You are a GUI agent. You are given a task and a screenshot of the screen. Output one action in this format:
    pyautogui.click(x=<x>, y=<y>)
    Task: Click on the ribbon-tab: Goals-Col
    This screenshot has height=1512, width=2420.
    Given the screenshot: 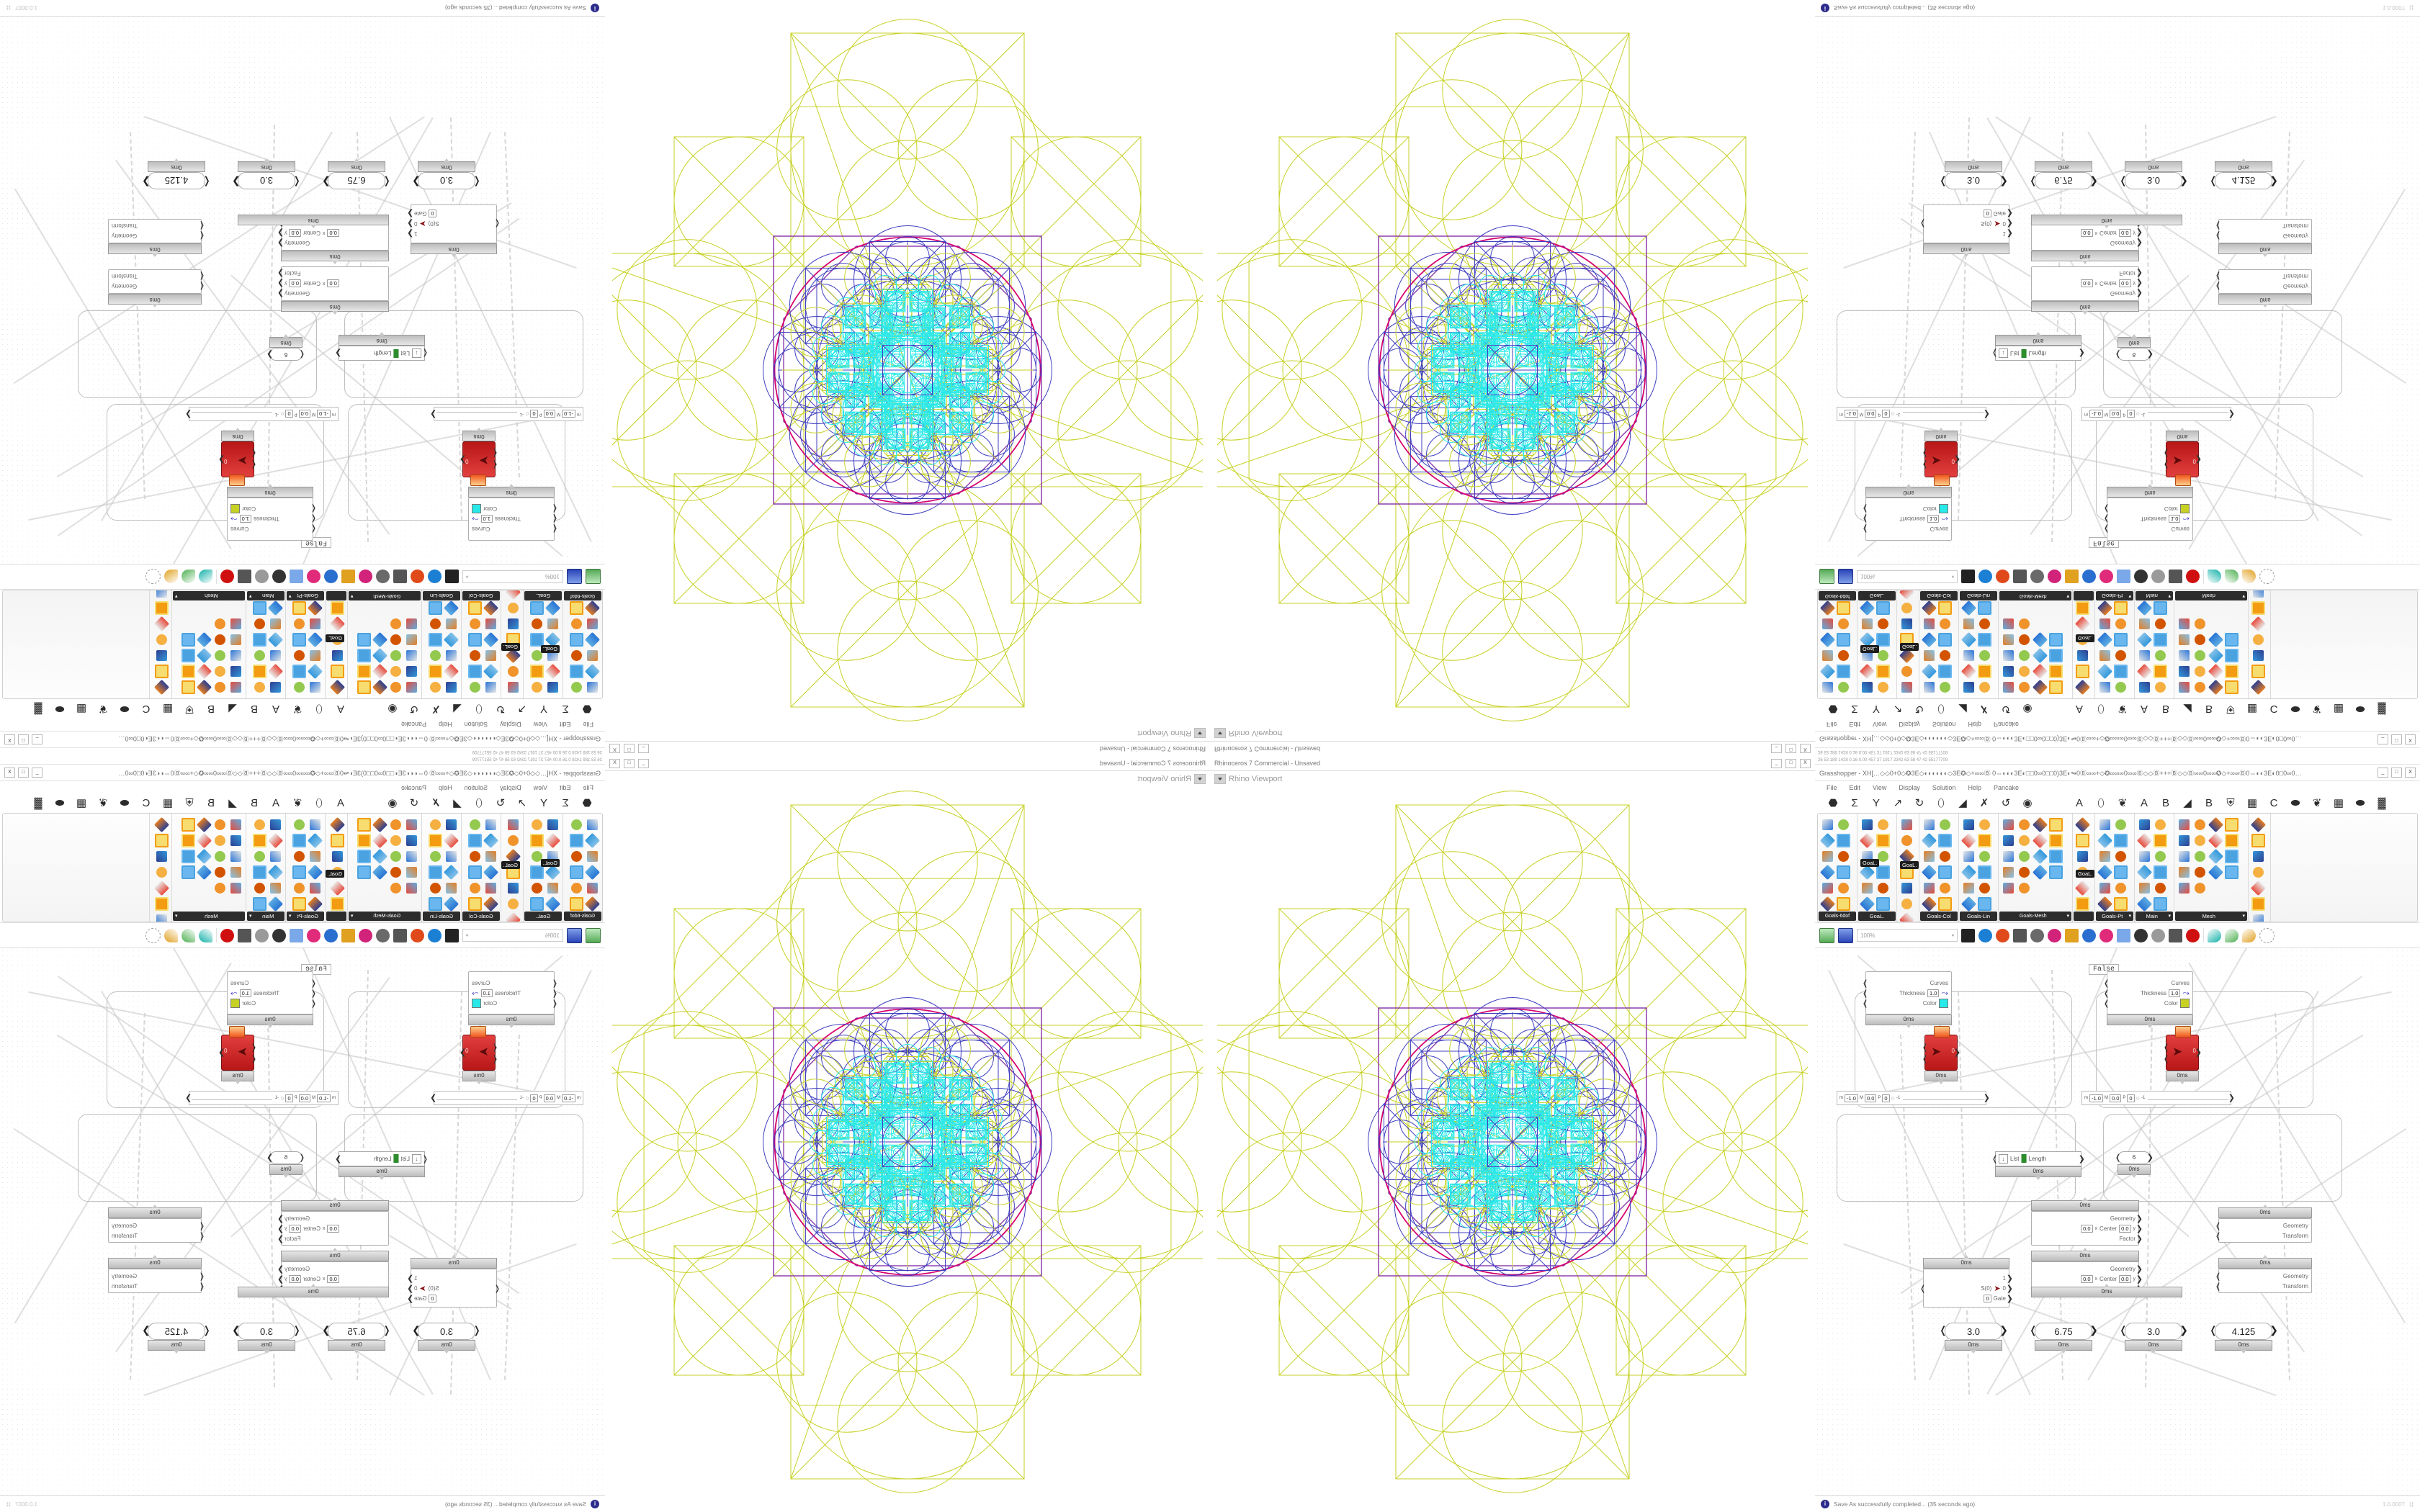 What is the action you would take?
    pyautogui.click(x=481, y=916)
    